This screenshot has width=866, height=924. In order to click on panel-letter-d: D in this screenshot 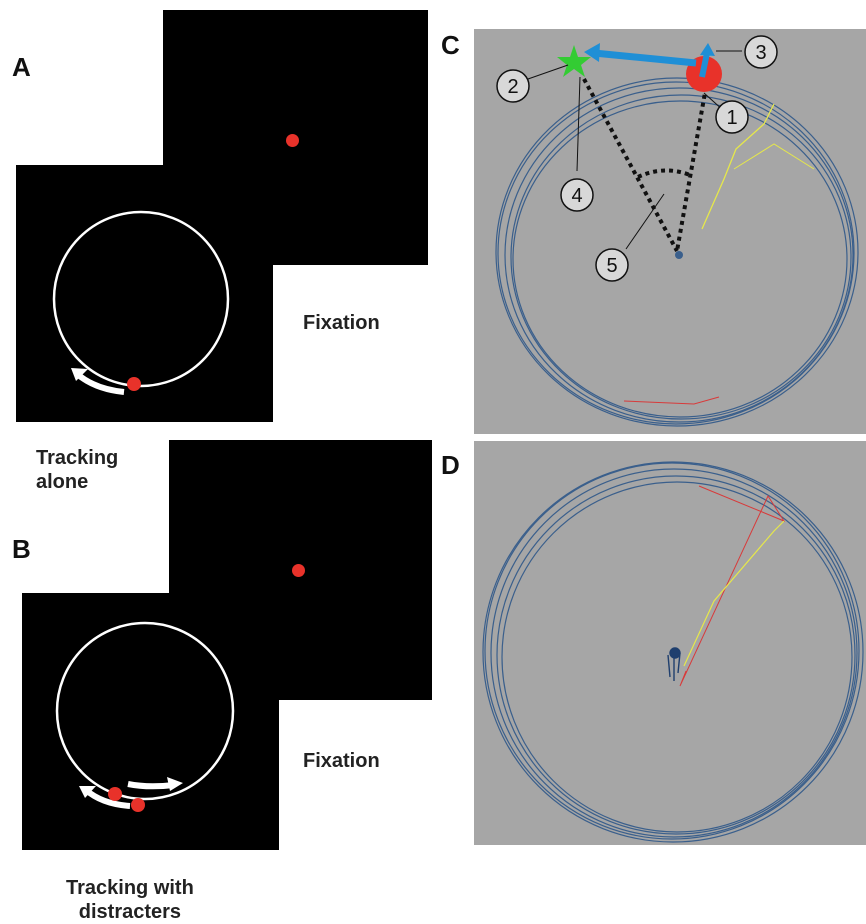, I will do `click(450, 465)`.